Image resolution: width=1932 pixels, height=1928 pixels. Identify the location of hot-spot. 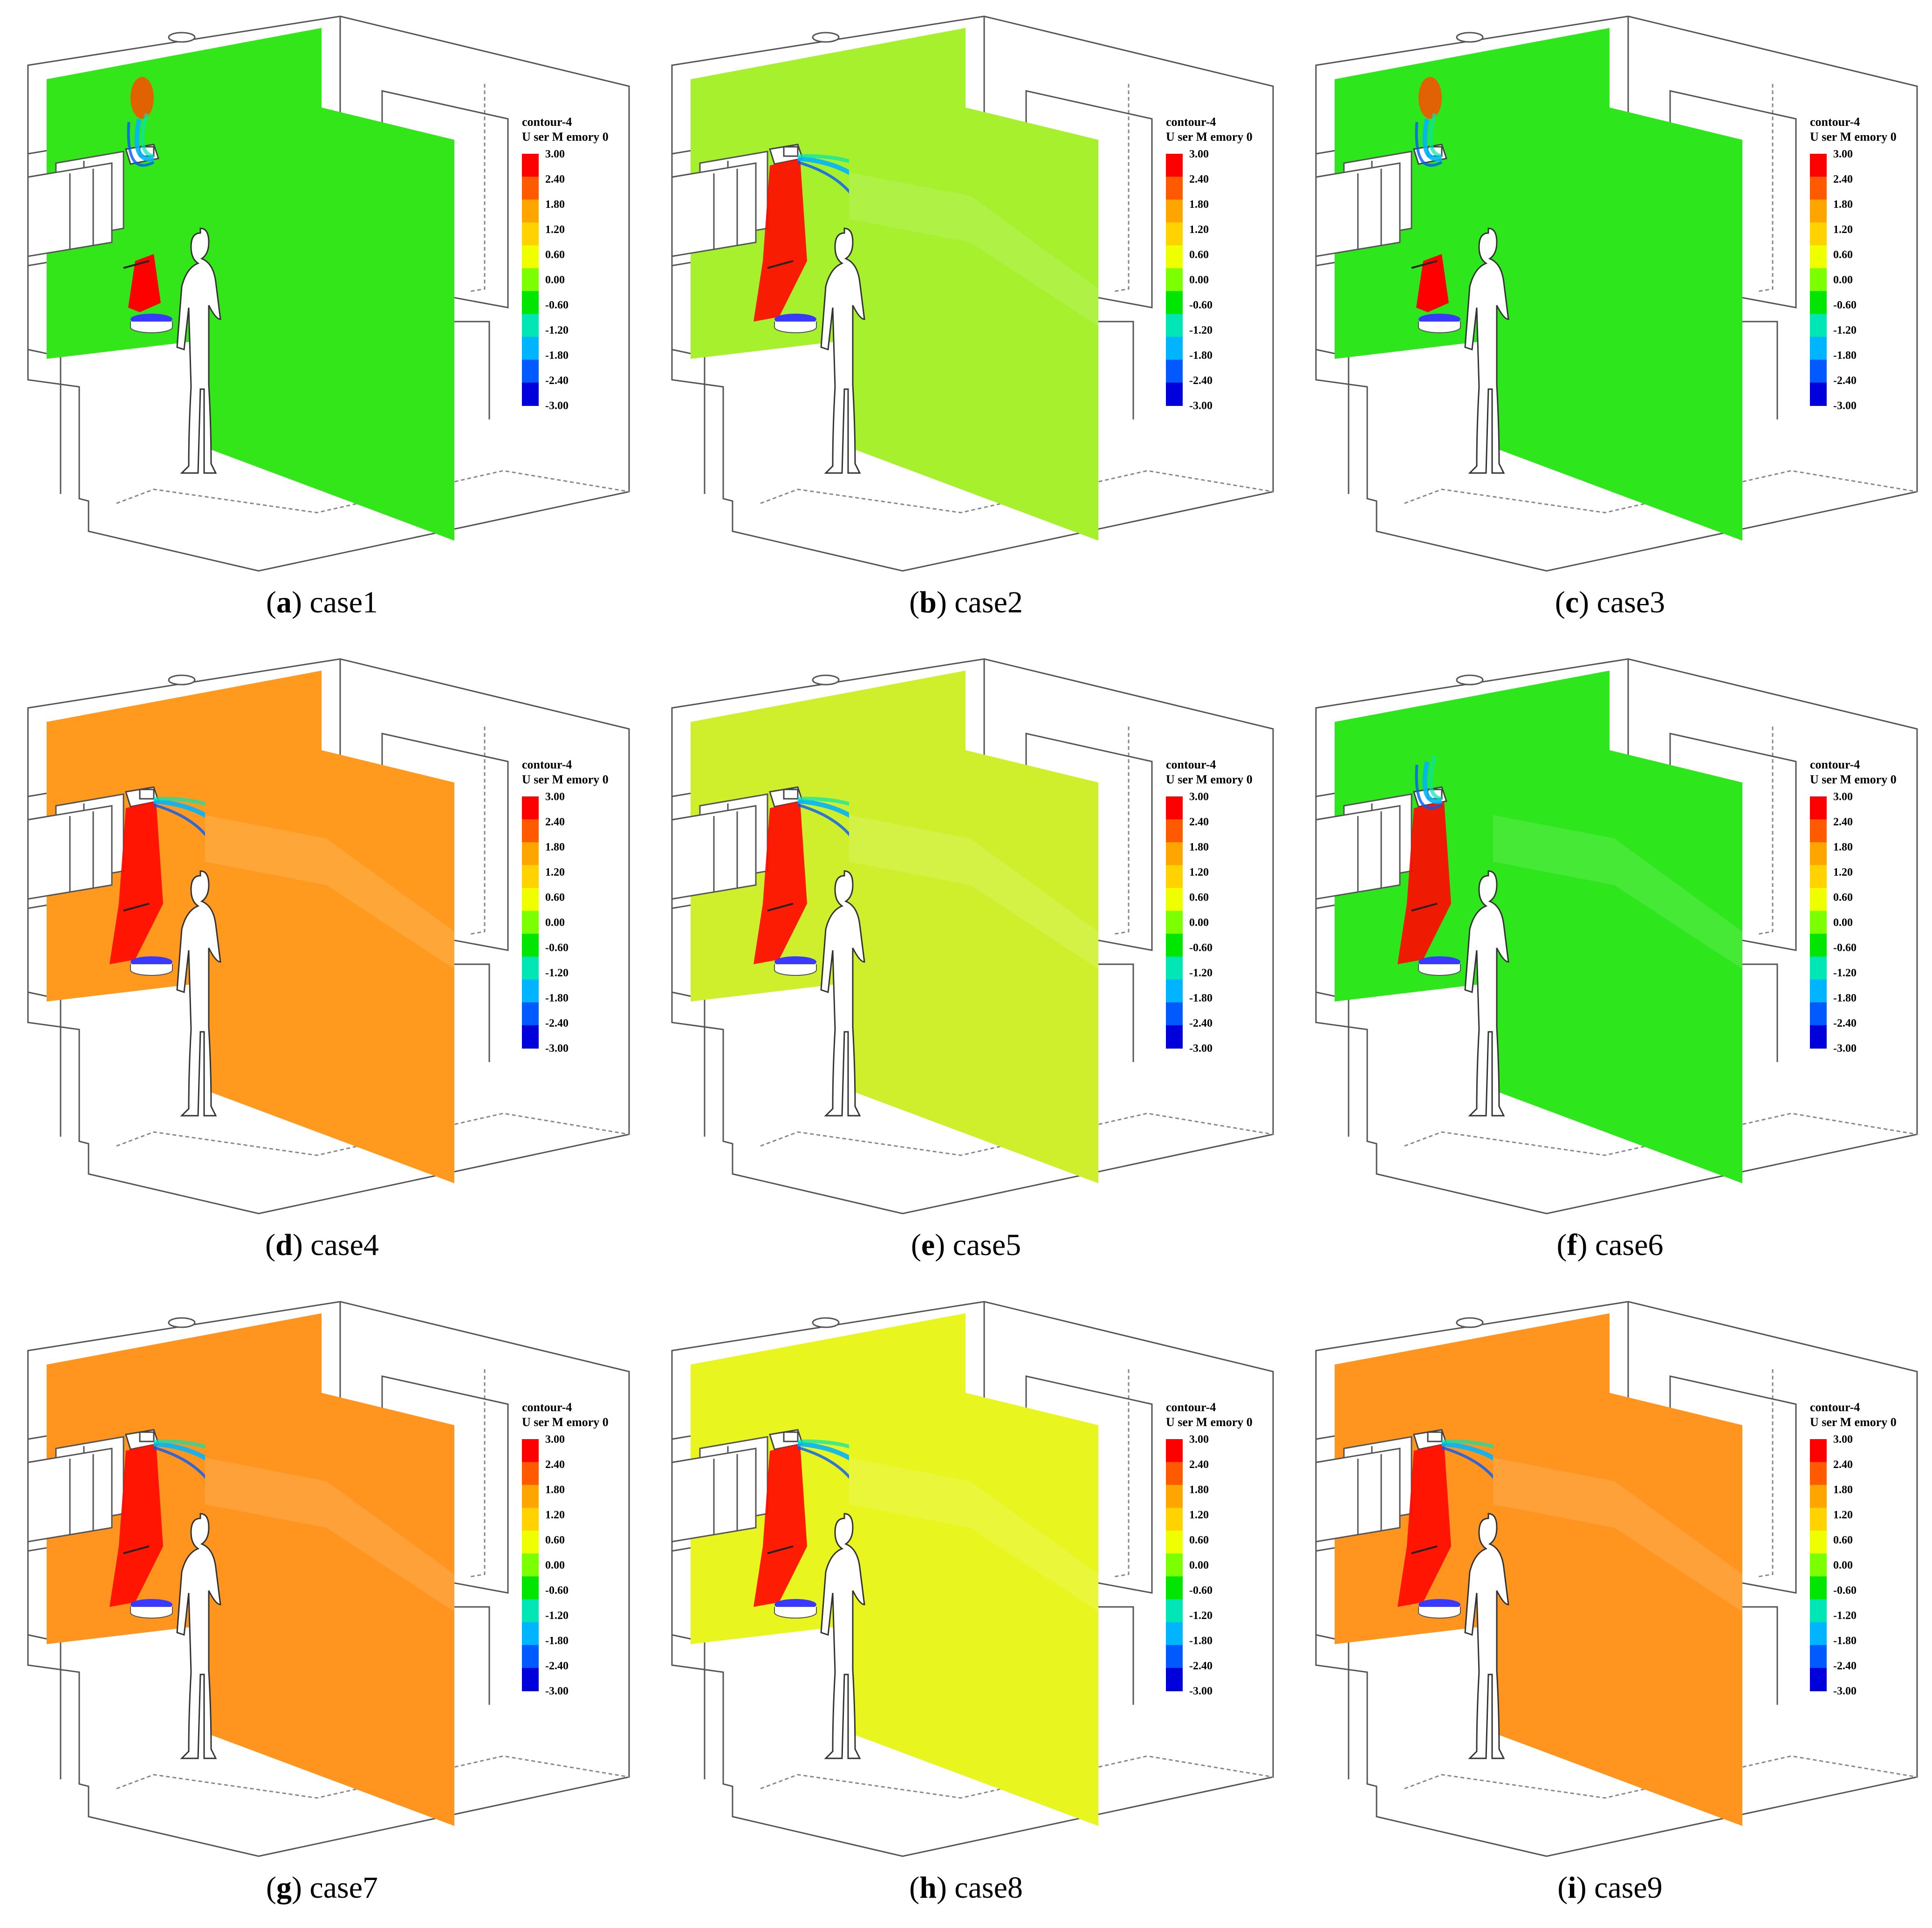
(142, 98).